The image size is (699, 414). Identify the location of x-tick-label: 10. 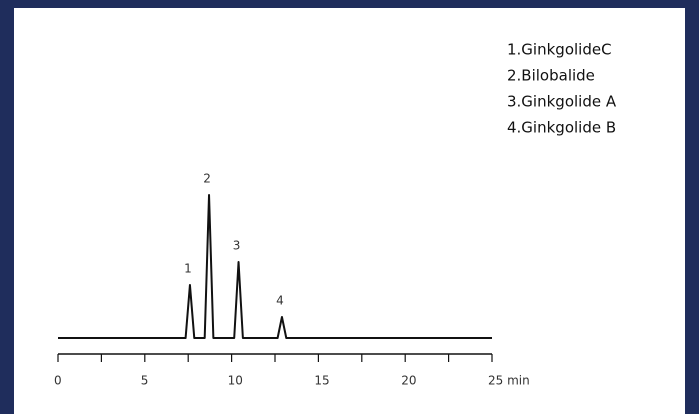
(235, 381).